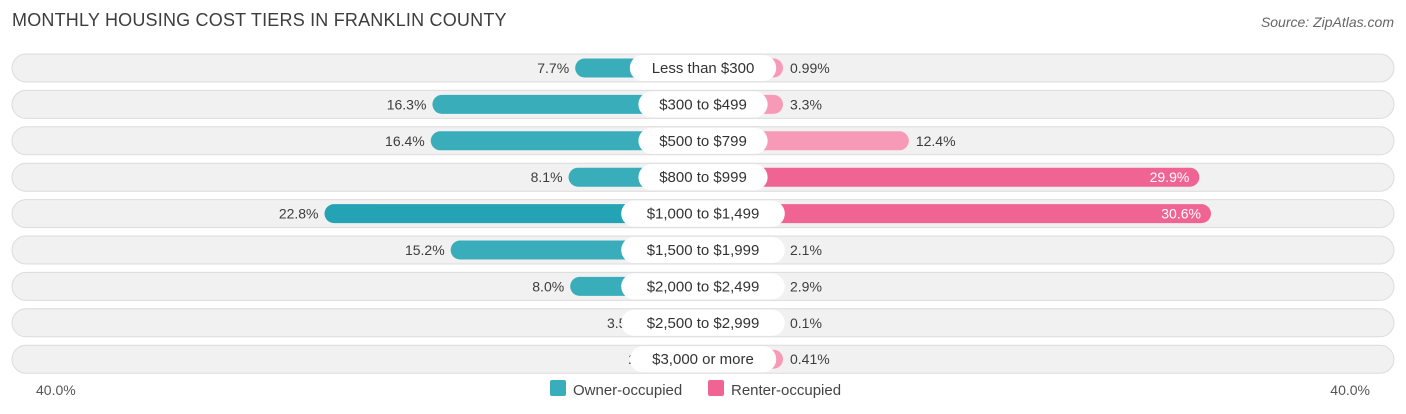  Describe the element at coordinates (806, 286) in the screenshot. I see `renter-value-label: 2.9%` at that location.